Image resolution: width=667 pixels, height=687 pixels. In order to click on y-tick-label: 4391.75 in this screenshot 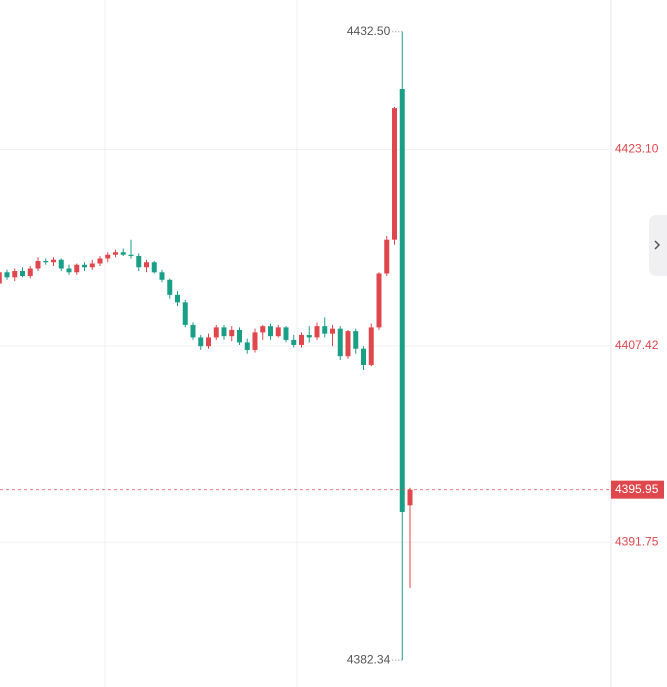, I will do `click(637, 541)`.